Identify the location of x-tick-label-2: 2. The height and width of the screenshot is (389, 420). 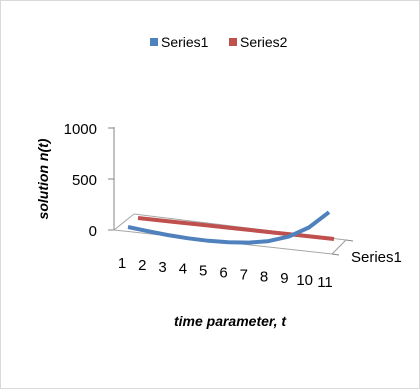
(142, 265).